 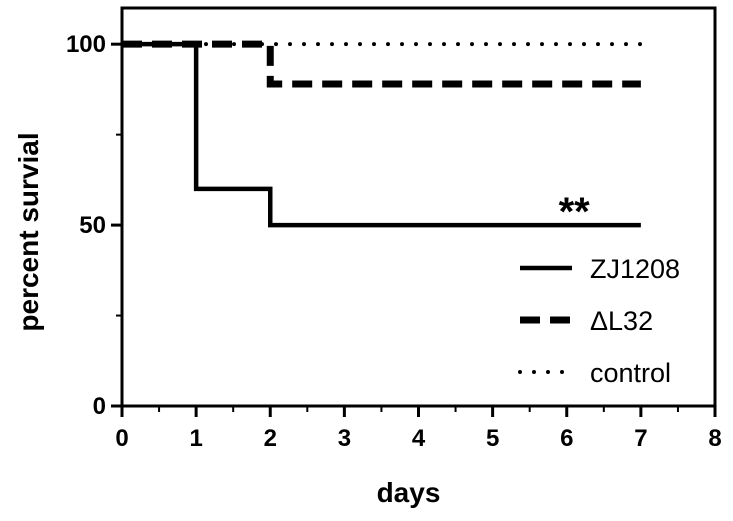 What do you see at coordinates (270, 438) in the screenshot?
I see `x-tick-label: 2` at bounding box center [270, 438].